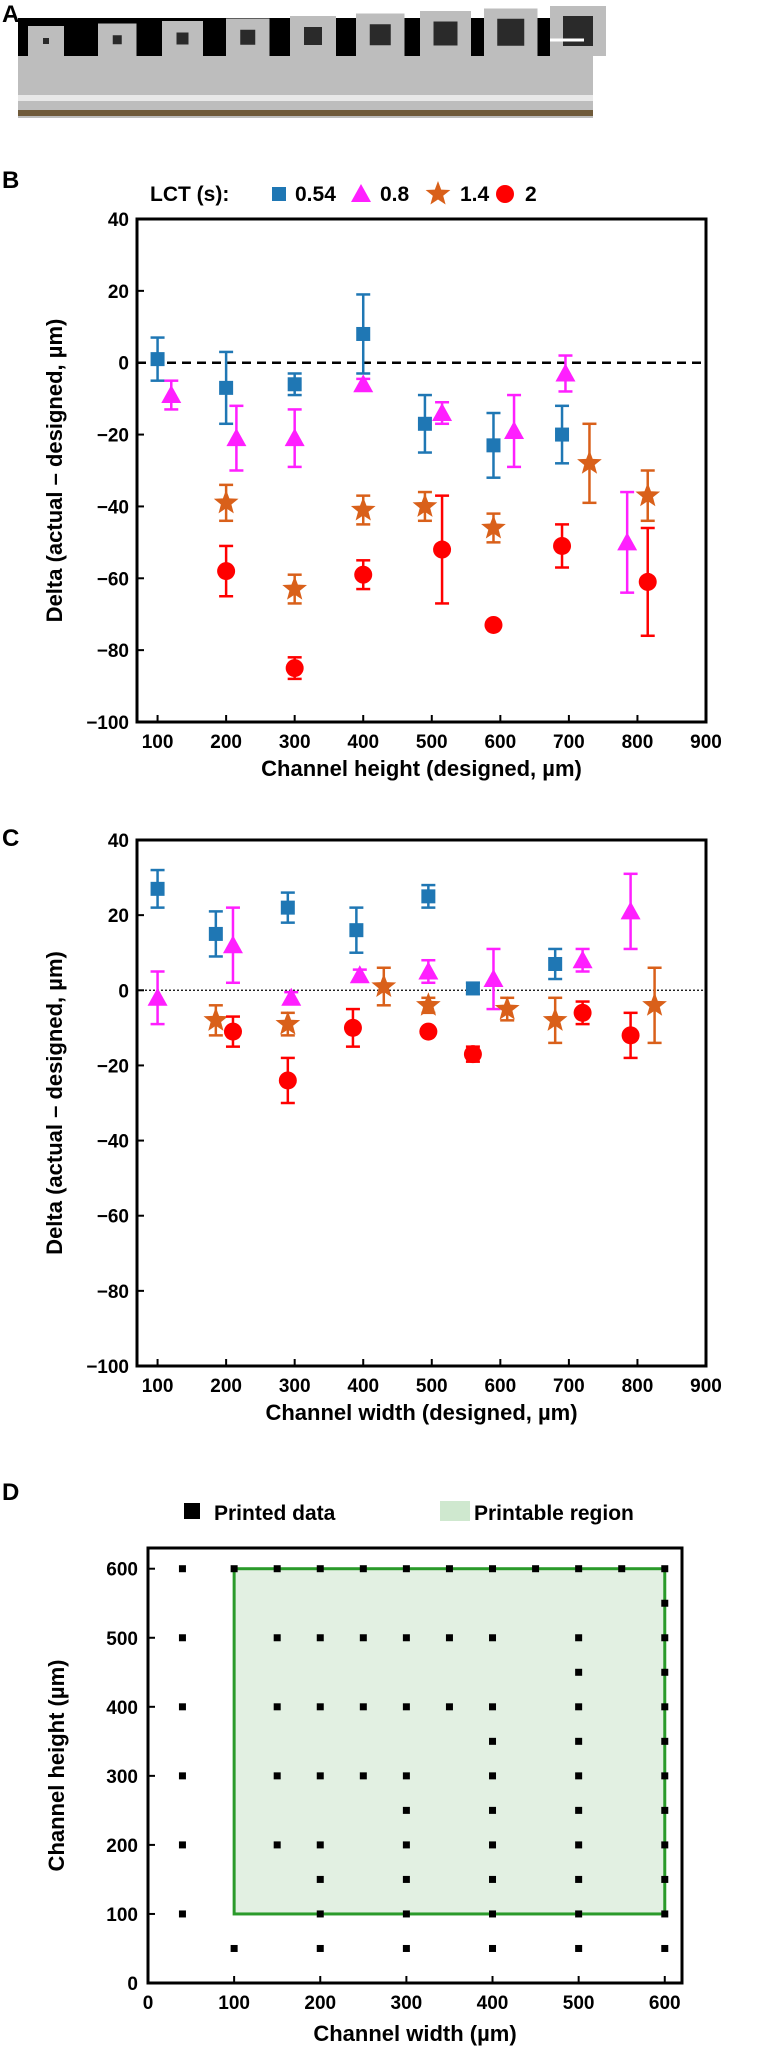 The image size is (768, 2063). What do you see at coordinates (10, 180) in the screenshot?
I see `panel-b-letter: B` at bounding box center [10, 180].